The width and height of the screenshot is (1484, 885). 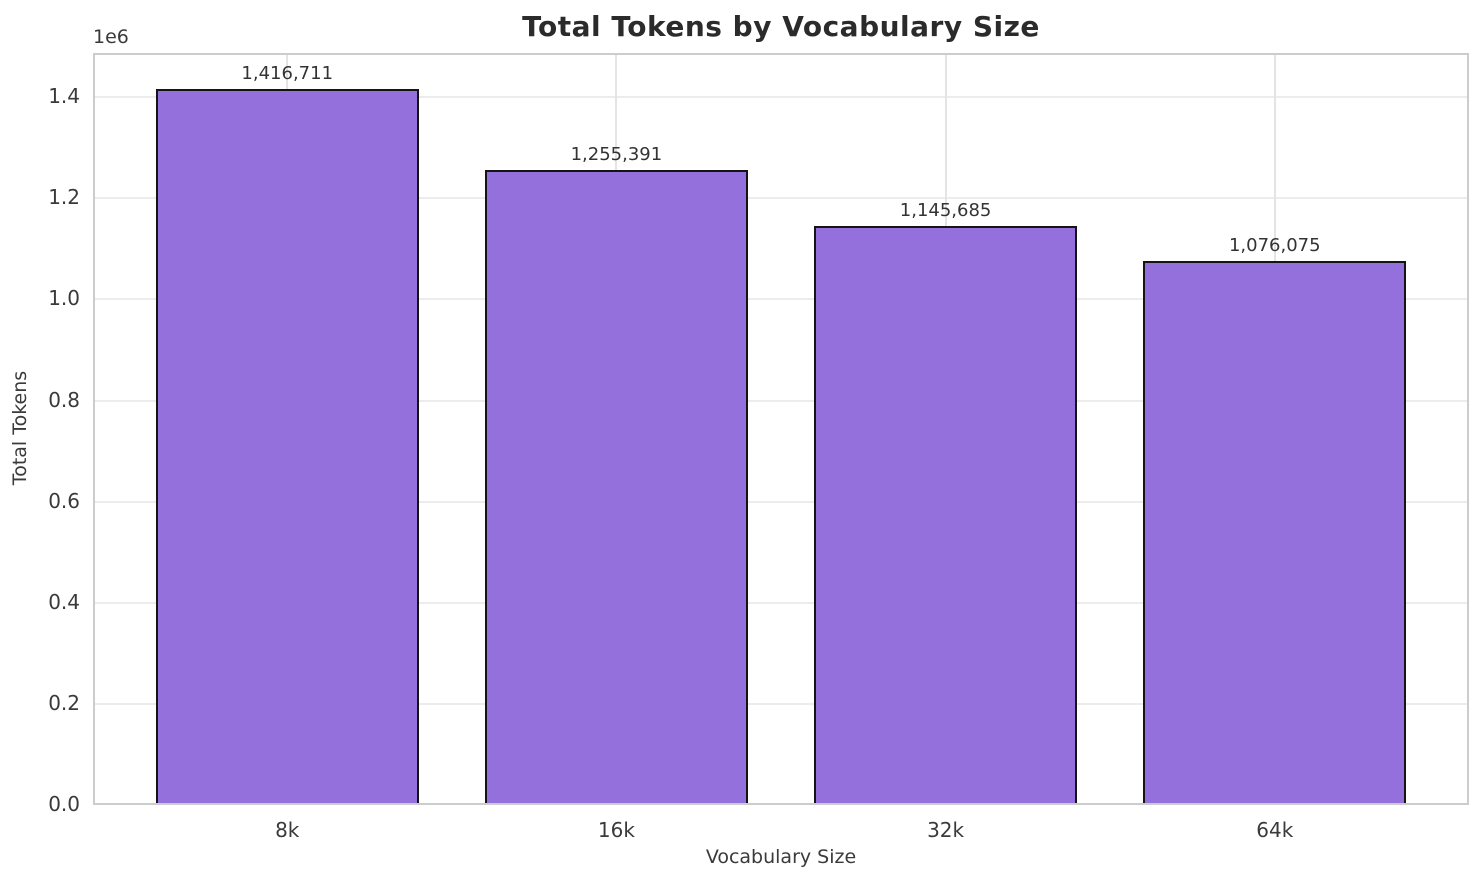 What do you see at coordinates (616, 487) in the screenshot?
I see `bar-16k` at bounding box center [616, 487].